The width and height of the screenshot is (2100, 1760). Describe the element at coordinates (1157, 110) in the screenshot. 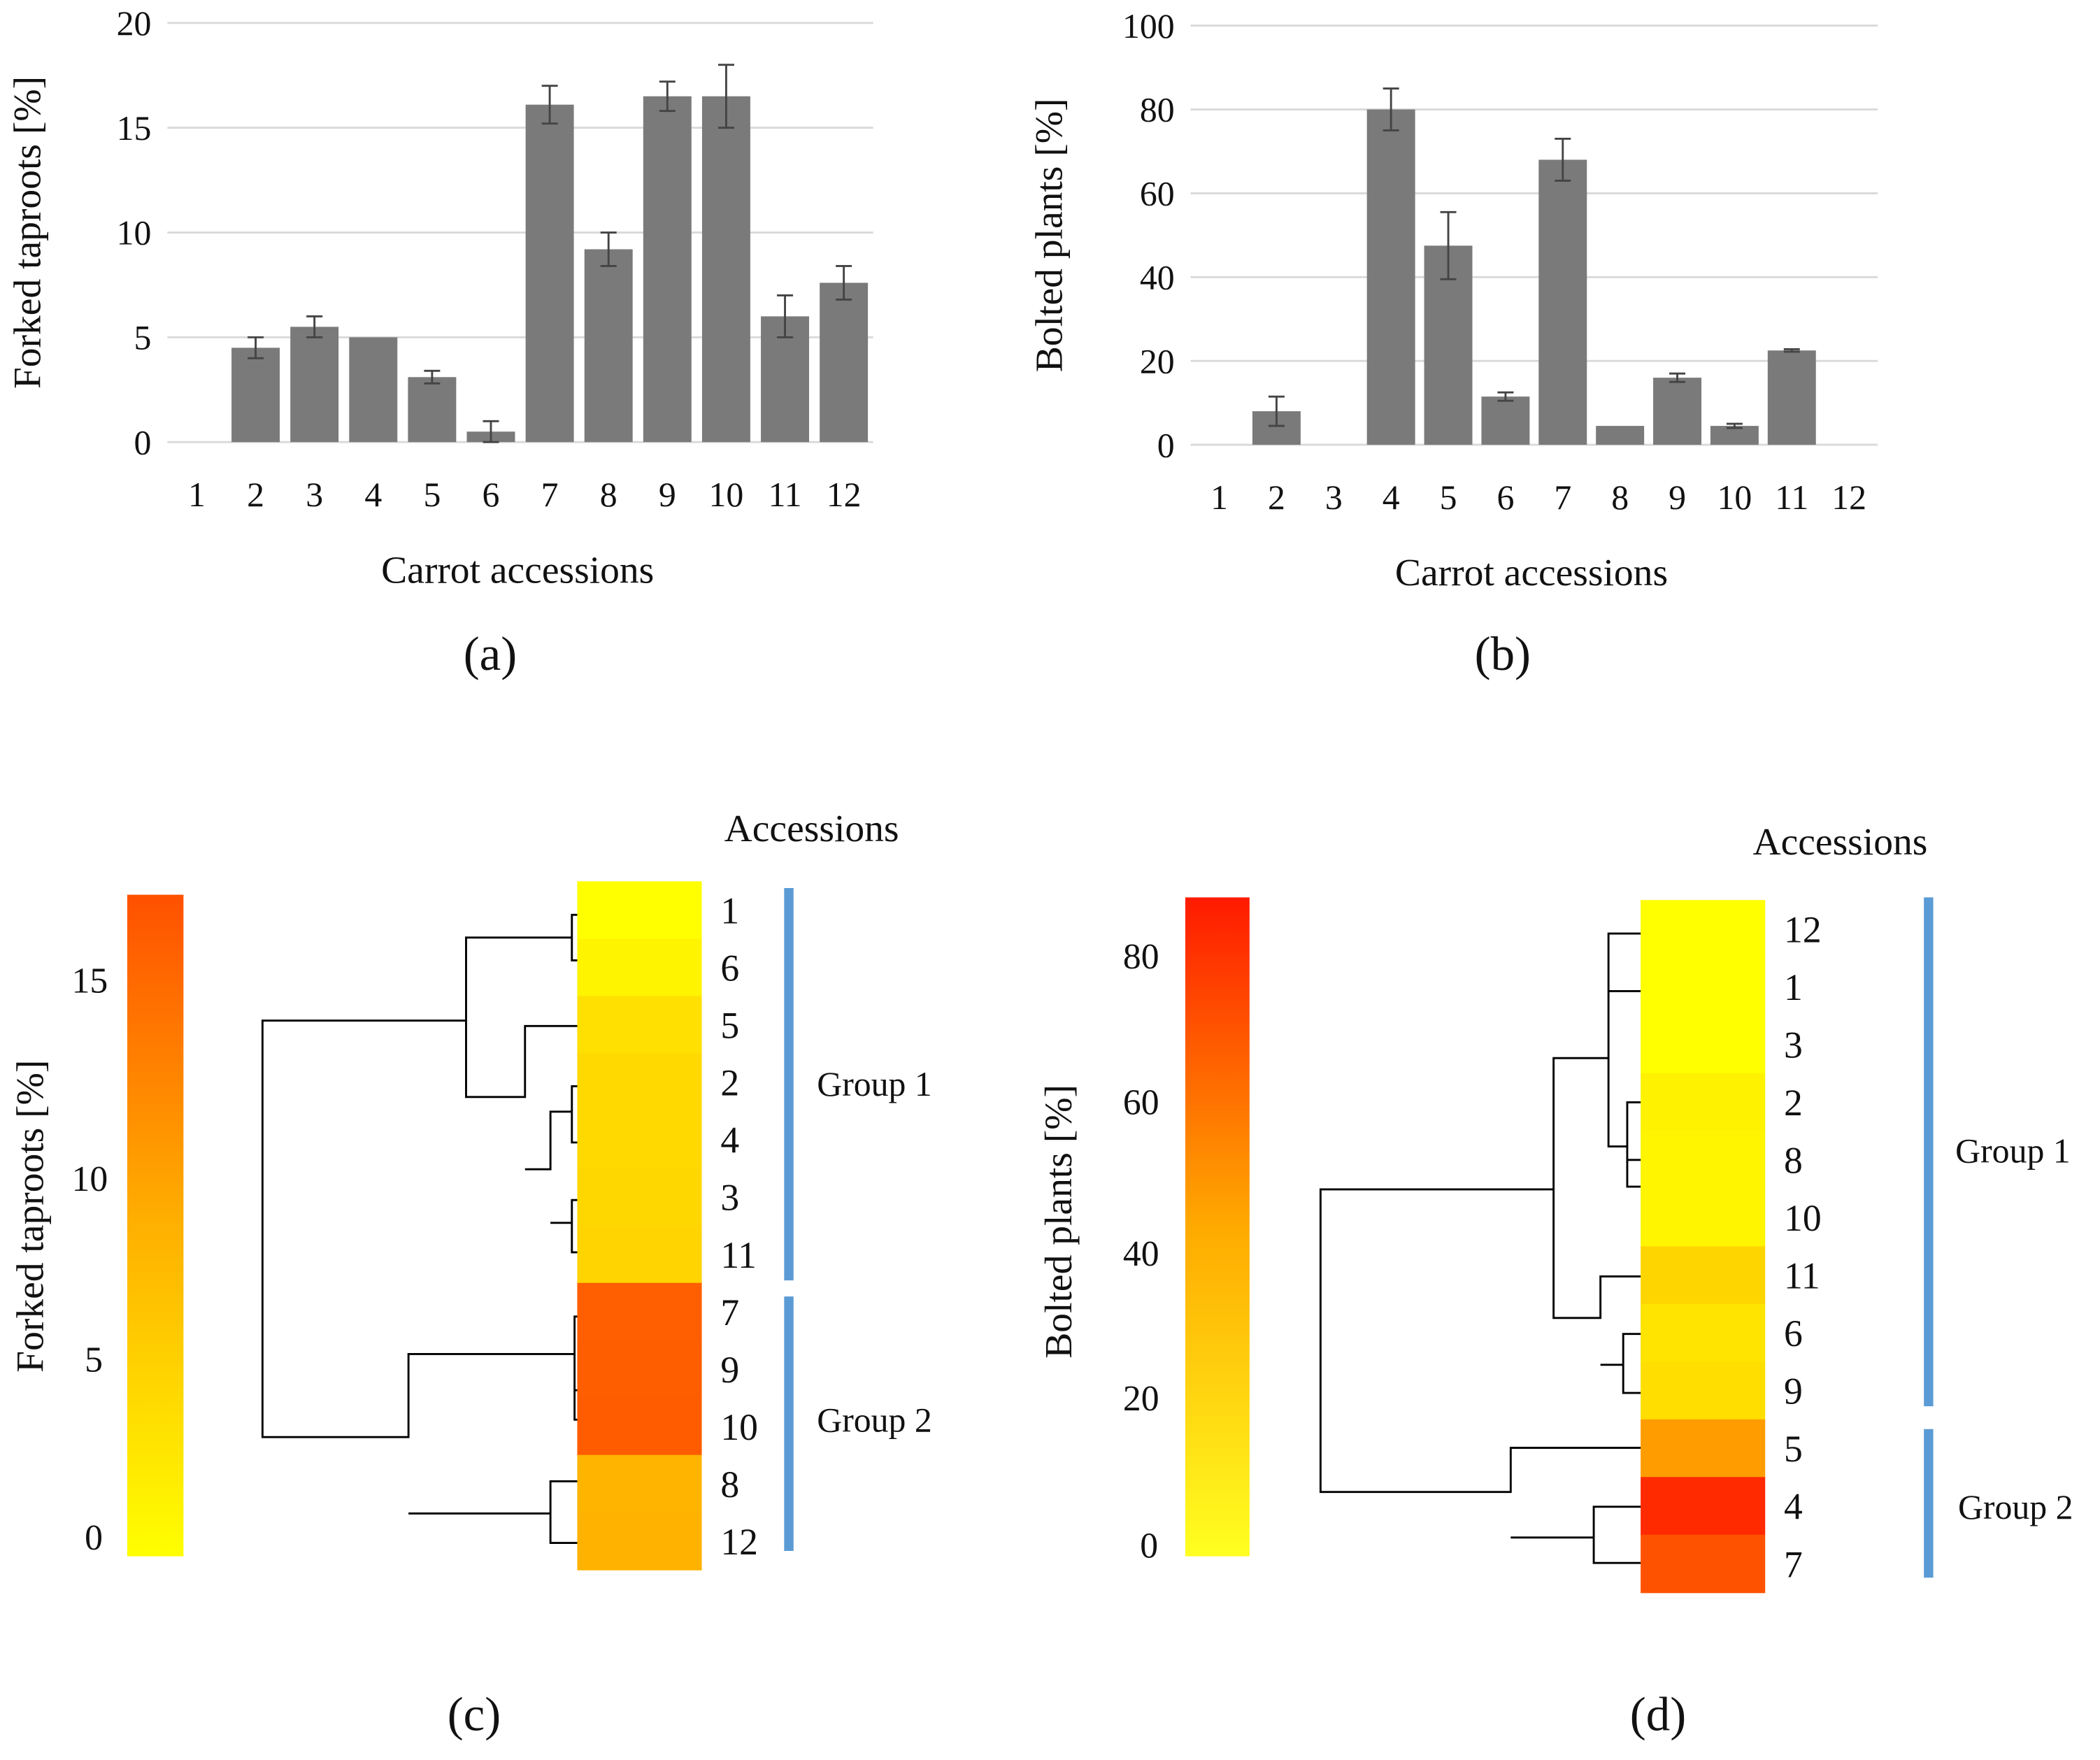

I see `y-tick-label: 80` at that location.